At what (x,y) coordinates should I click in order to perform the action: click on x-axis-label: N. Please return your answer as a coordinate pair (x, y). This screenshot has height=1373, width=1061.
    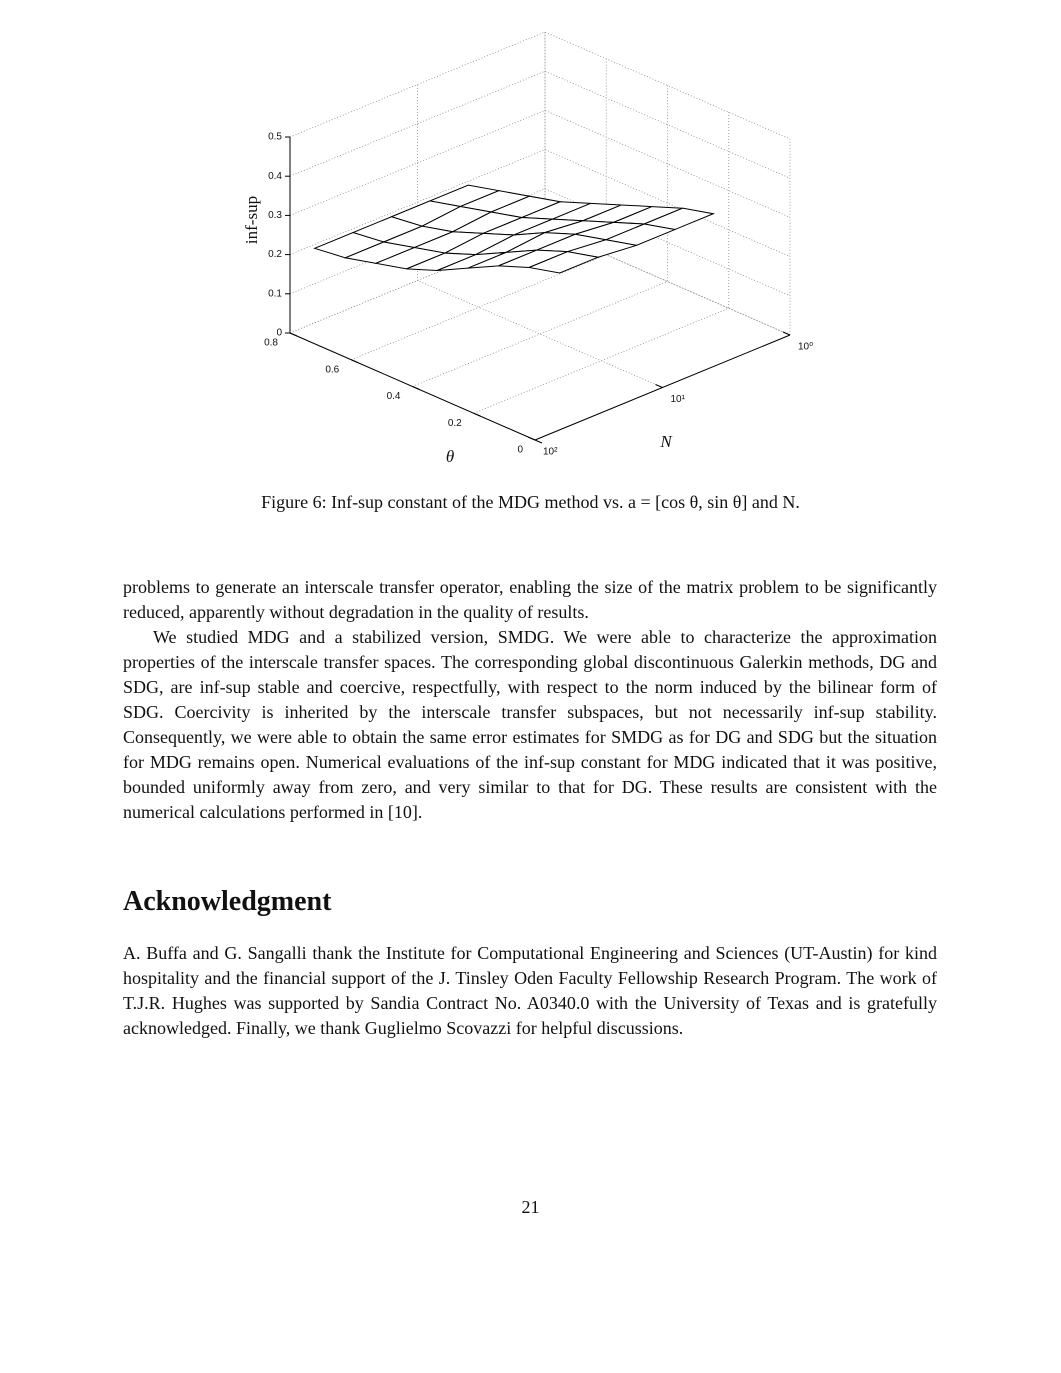
    Looking at the image, I should click on (666, 441).